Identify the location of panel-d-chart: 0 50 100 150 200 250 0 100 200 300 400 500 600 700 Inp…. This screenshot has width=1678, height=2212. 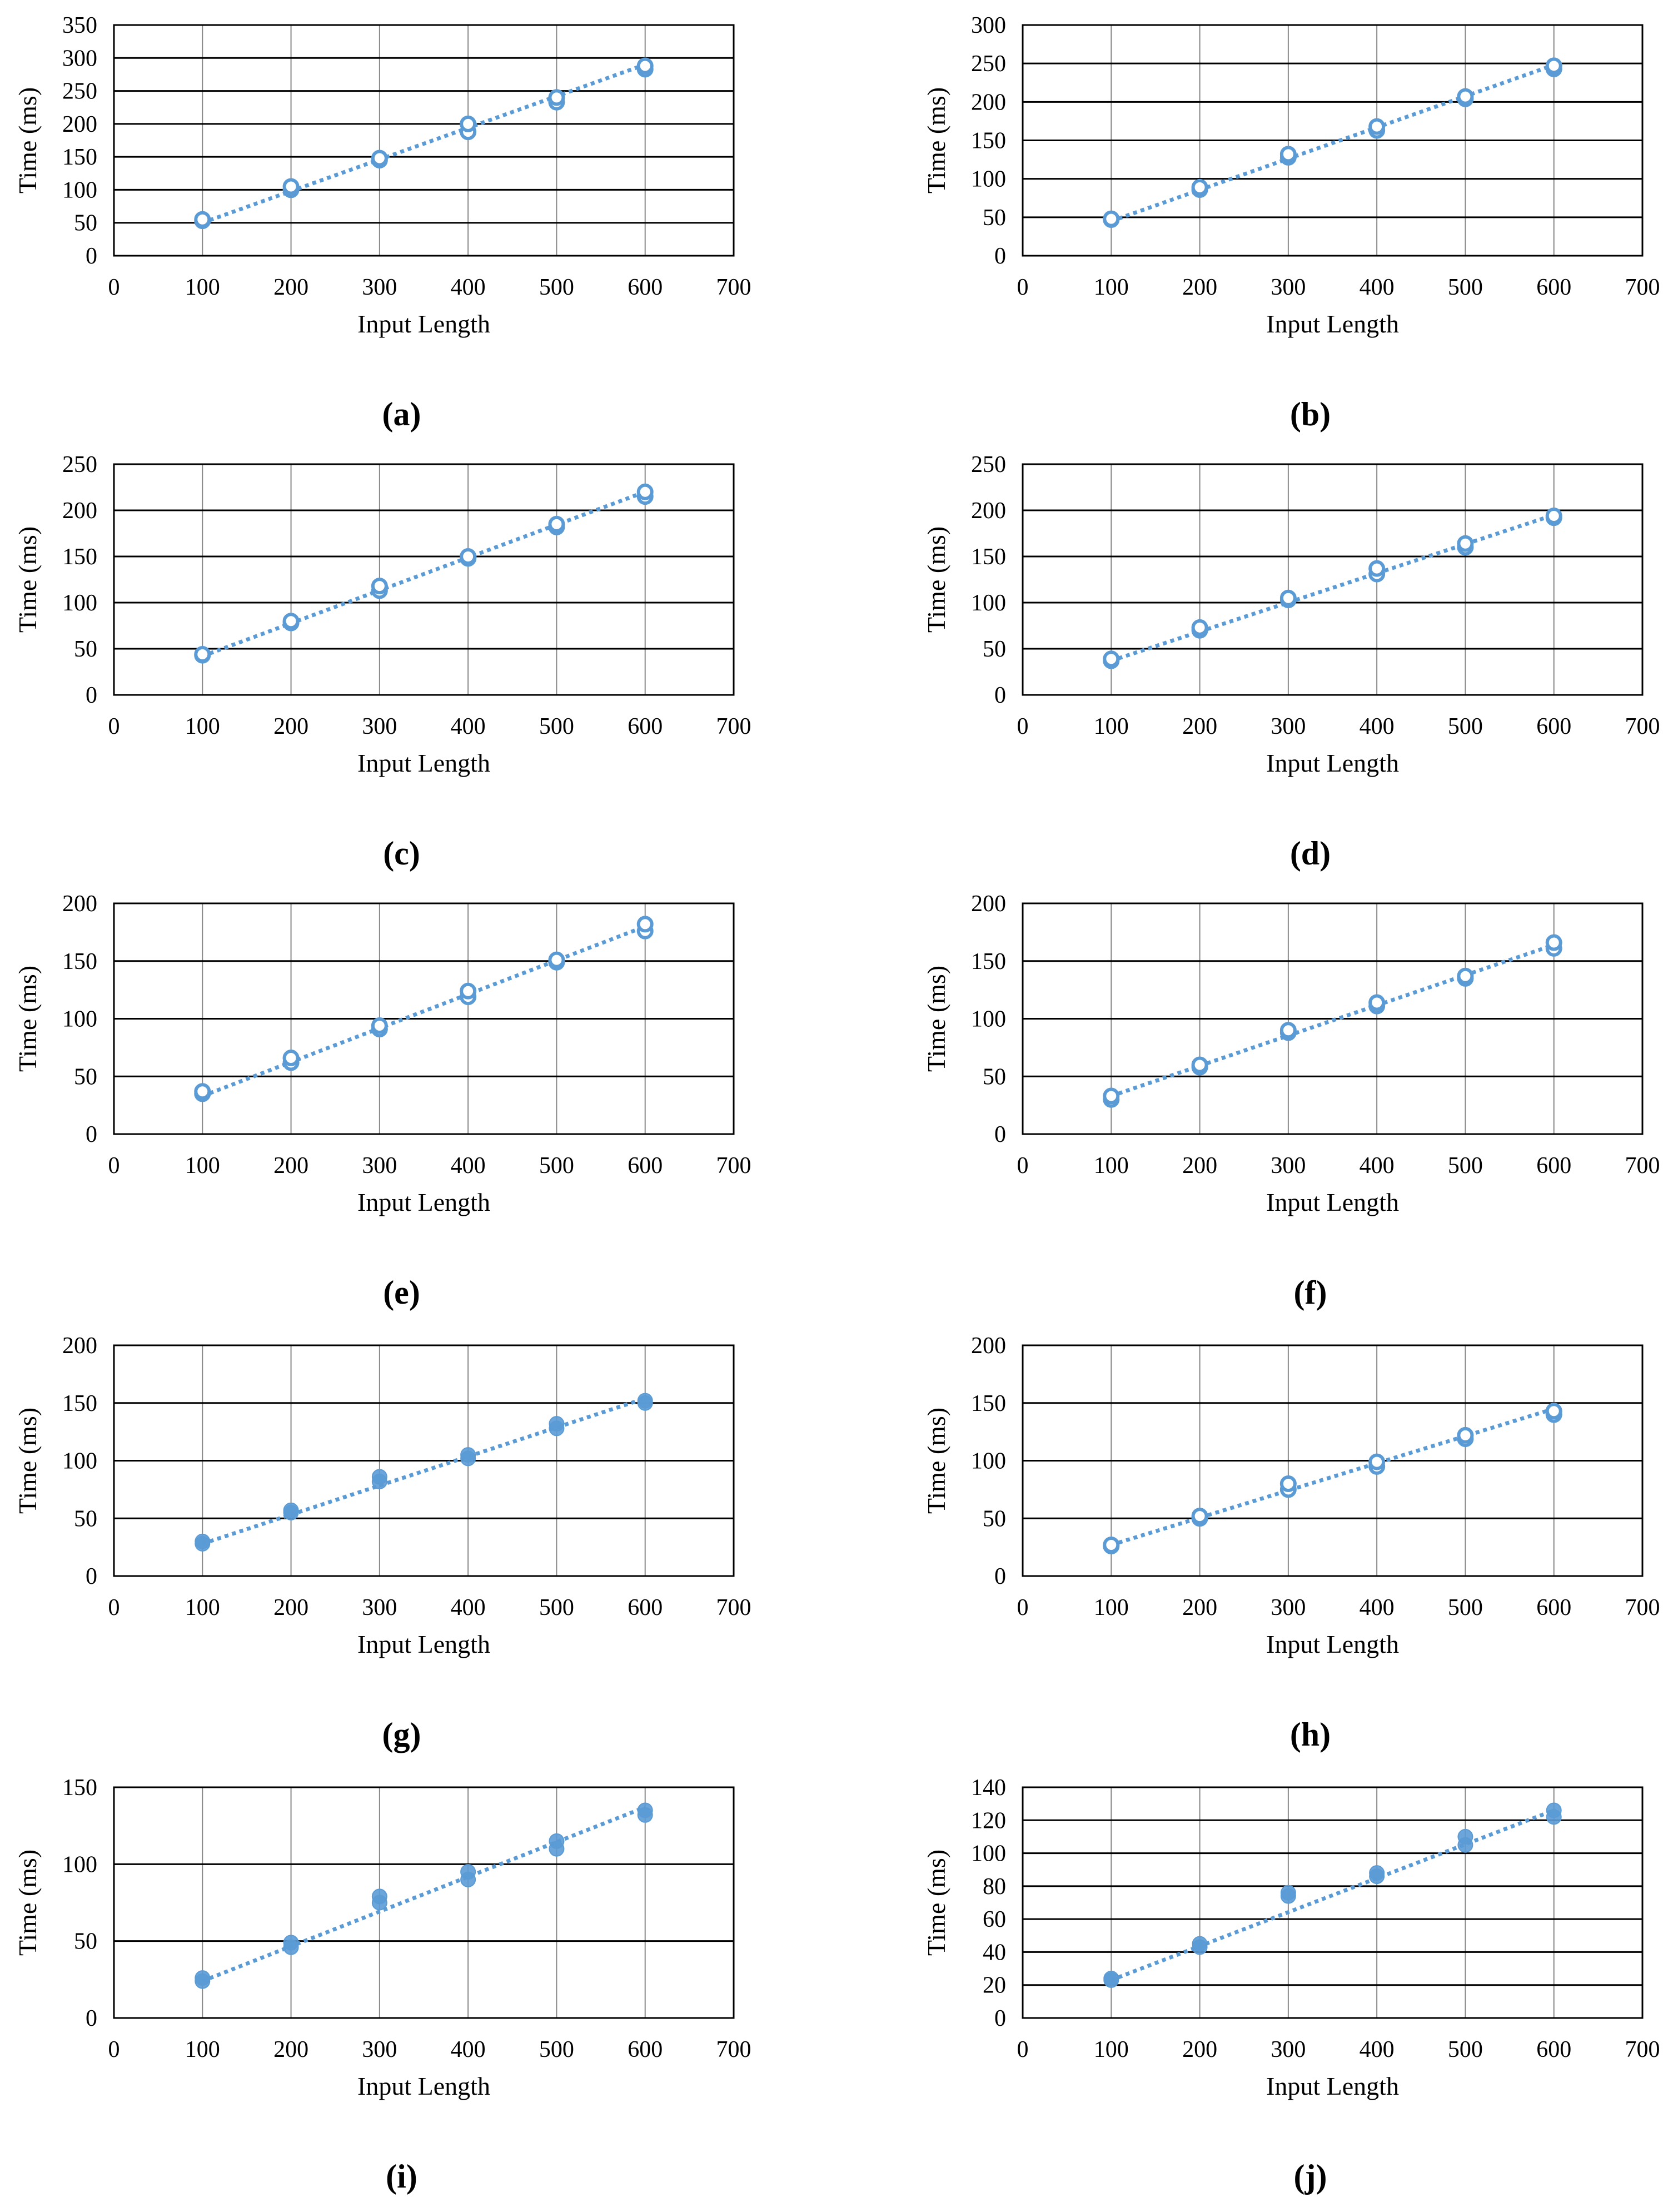
(1291, 662).